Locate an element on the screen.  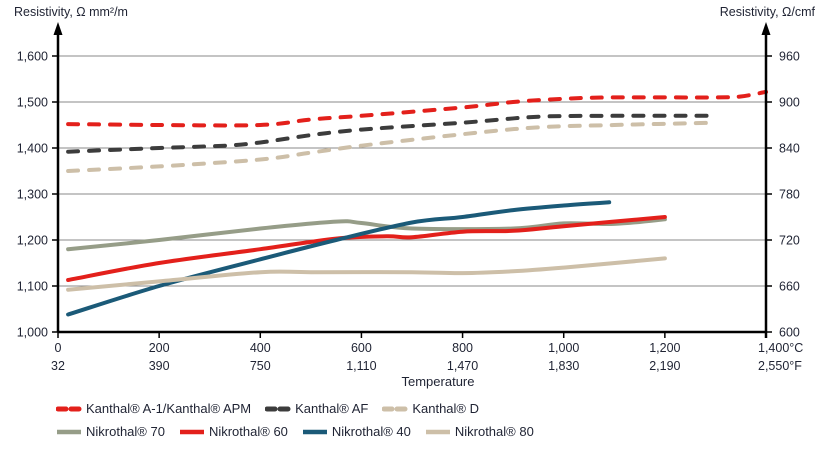
legend-item: Nikrothal® 70 is located at coordinates (110, 431).